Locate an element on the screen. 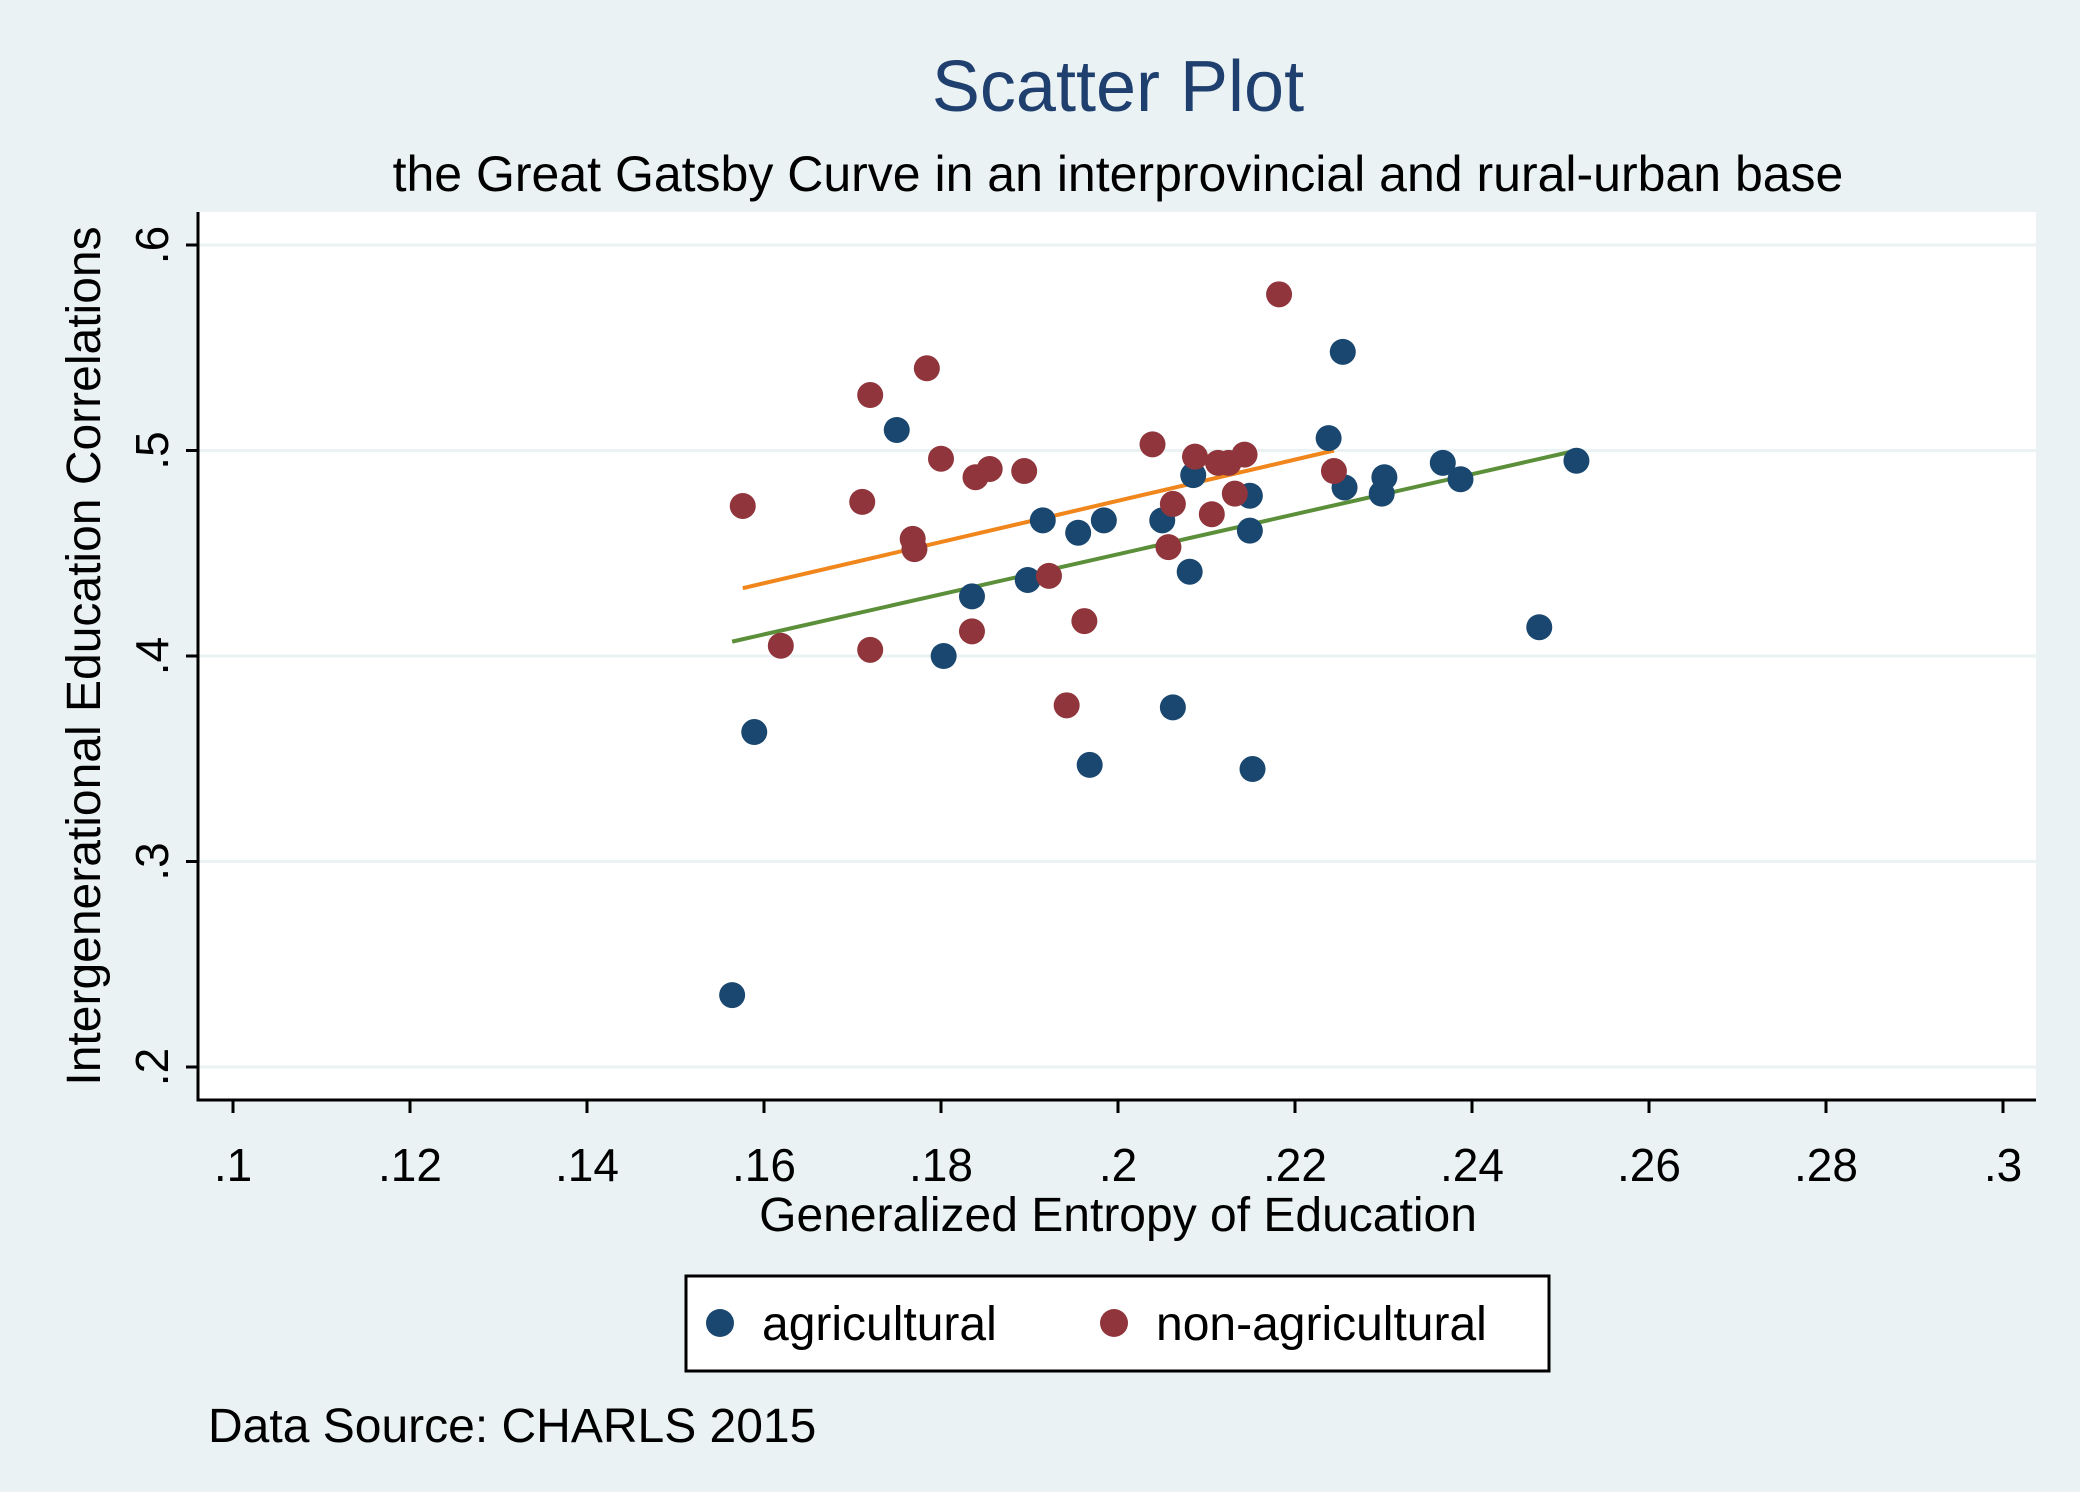 This screenshot has height=1492, width=2080. x-tick-label: .2 is located at coordinates (1118, 1165).